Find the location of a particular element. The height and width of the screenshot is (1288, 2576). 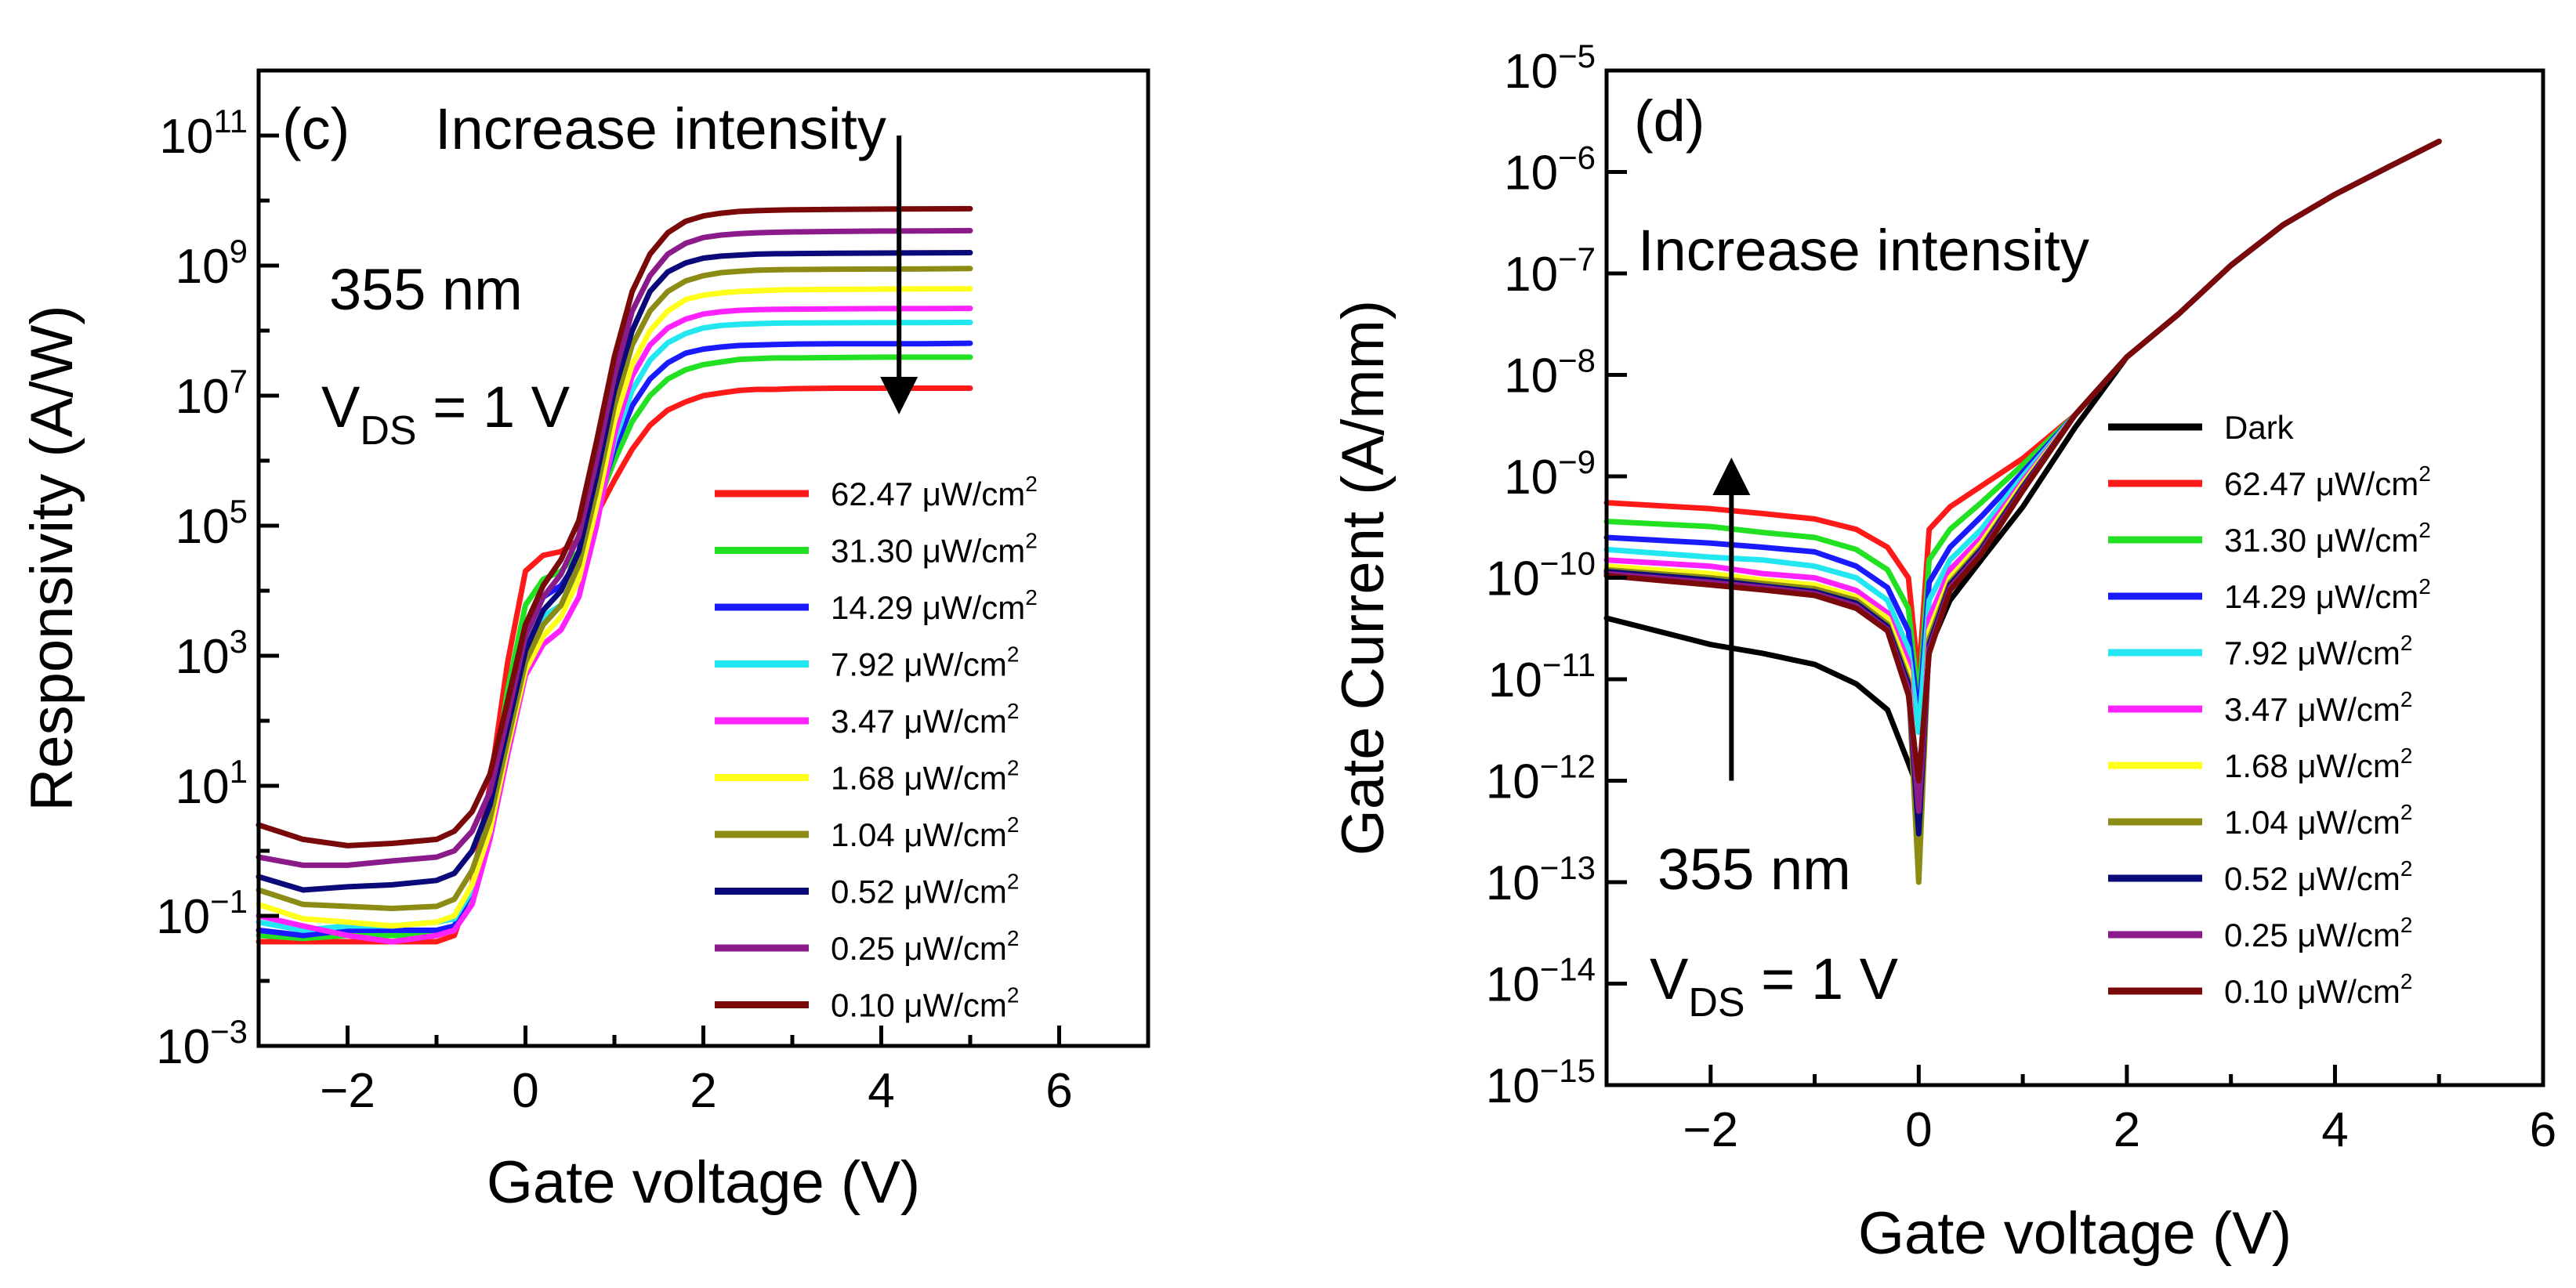

chart1-panel-label: (d) is located at coordinates (1669, 121).